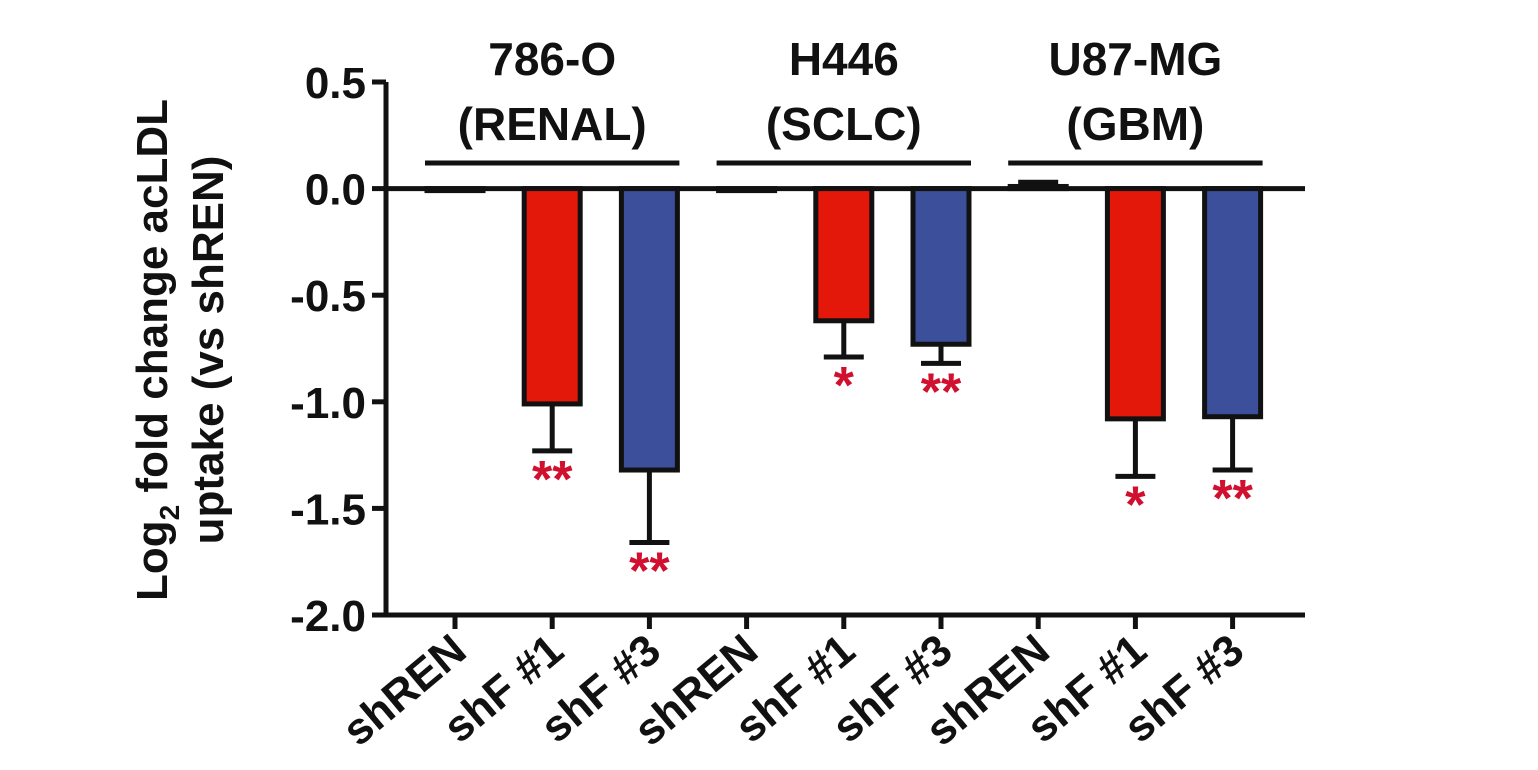 Image resolution: width=1538 pixels, height=770 pixels. Describe the element at coordinates (552, 124) in the screenshot. I see `group-label-line2: (RENAL)` at that location.